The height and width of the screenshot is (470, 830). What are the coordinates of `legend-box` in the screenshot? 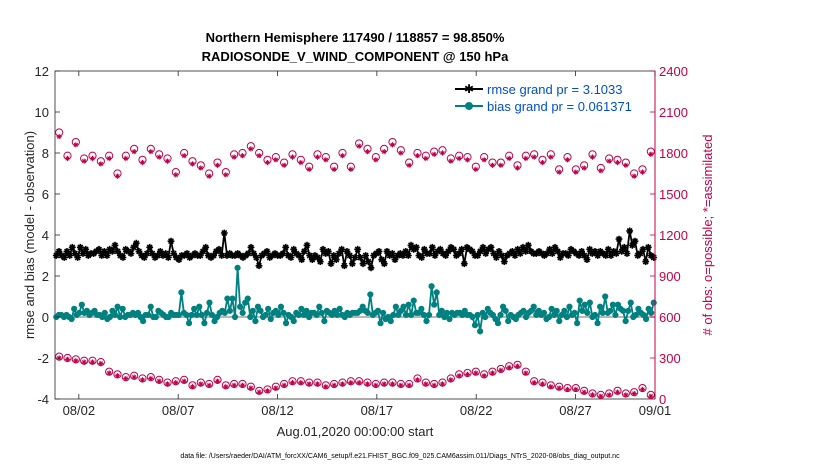 It's located at (548, 96).